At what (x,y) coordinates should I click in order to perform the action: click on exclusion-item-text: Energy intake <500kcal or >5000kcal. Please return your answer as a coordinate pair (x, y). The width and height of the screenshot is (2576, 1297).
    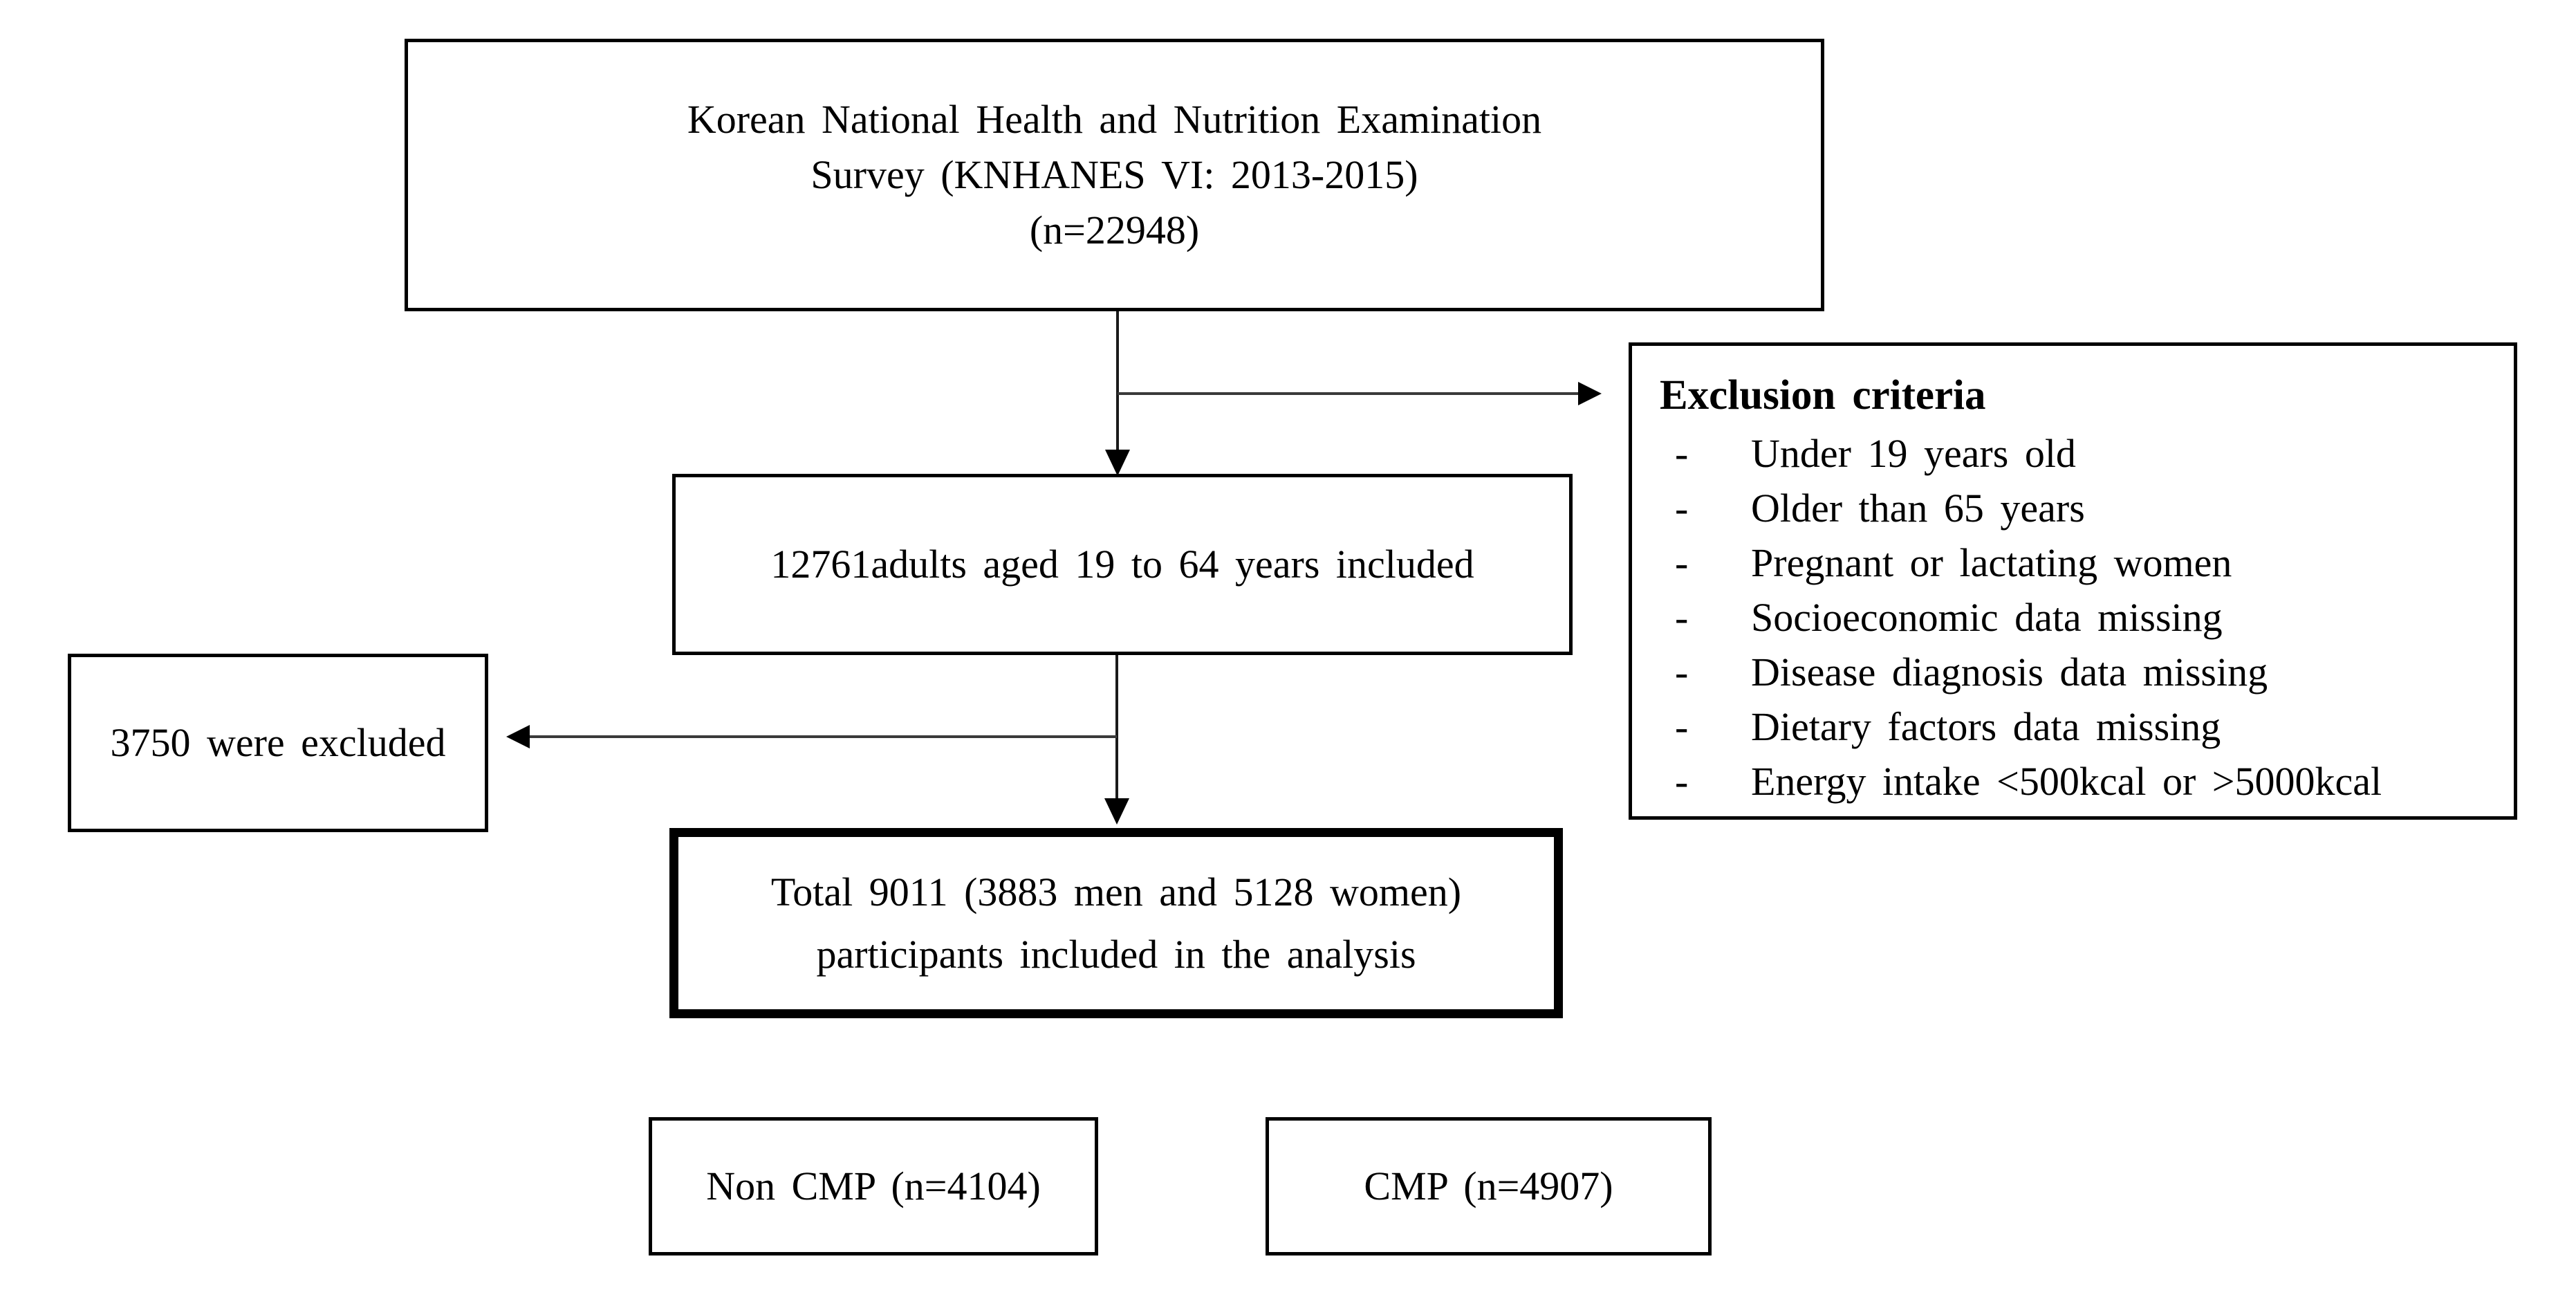
    Looking at the image, I should click on (2066, 781).